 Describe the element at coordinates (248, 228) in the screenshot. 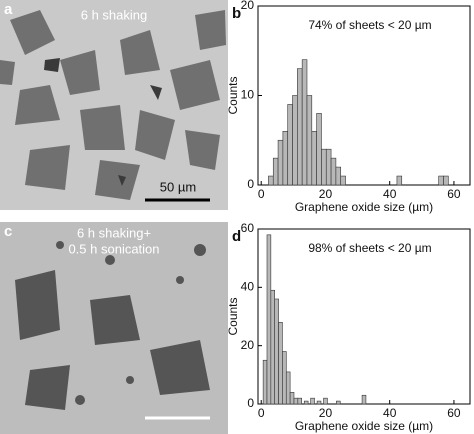

I see `y-tick-label: 60` at that location.